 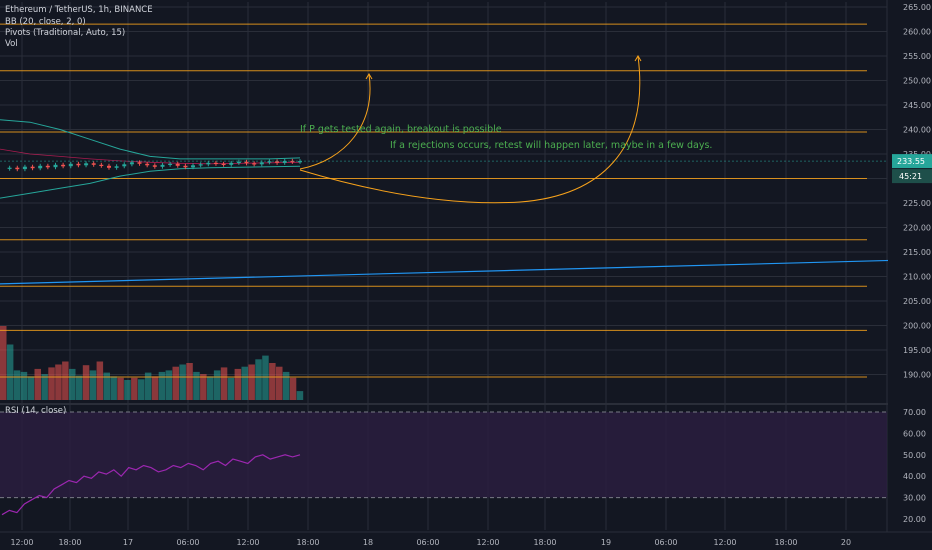 What do you see at coordinates (11, 44) in the screenshot?
I see `indicator-label: Vol` at bounding box center [11, 44].